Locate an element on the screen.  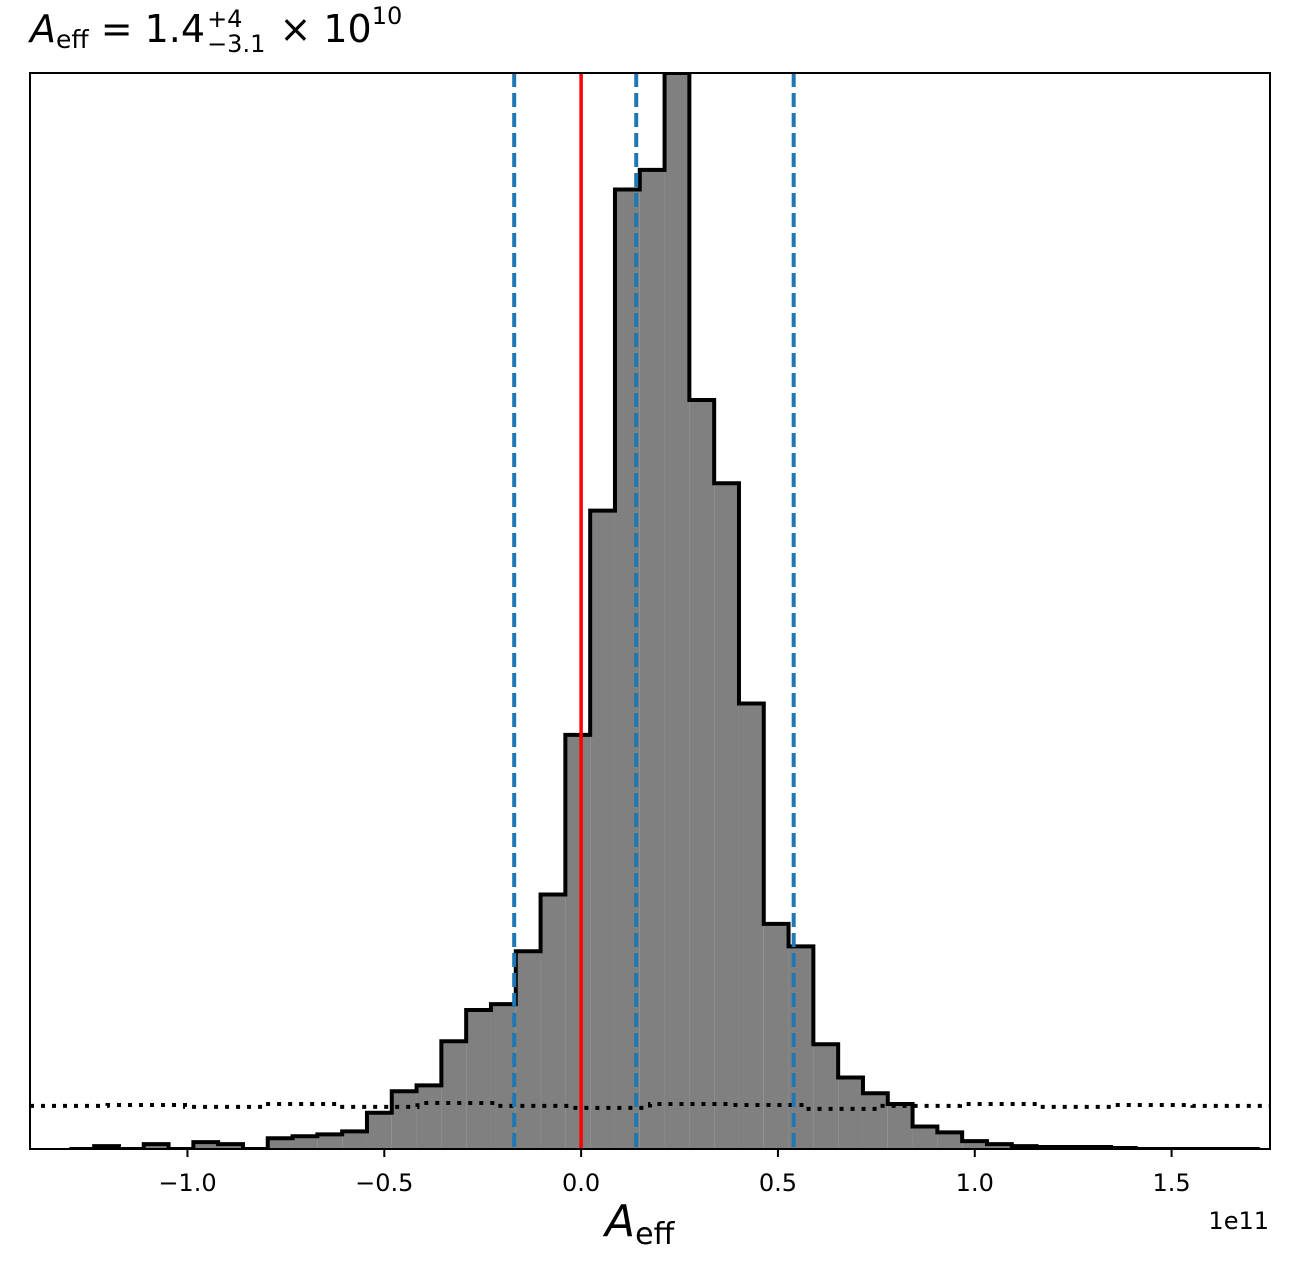
x-tick-label: 1.0 is located at coordinates (975, 1183).